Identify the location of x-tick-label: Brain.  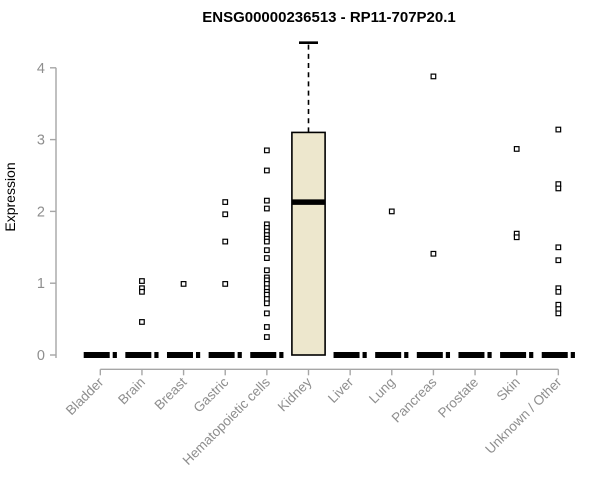
(131, 391).